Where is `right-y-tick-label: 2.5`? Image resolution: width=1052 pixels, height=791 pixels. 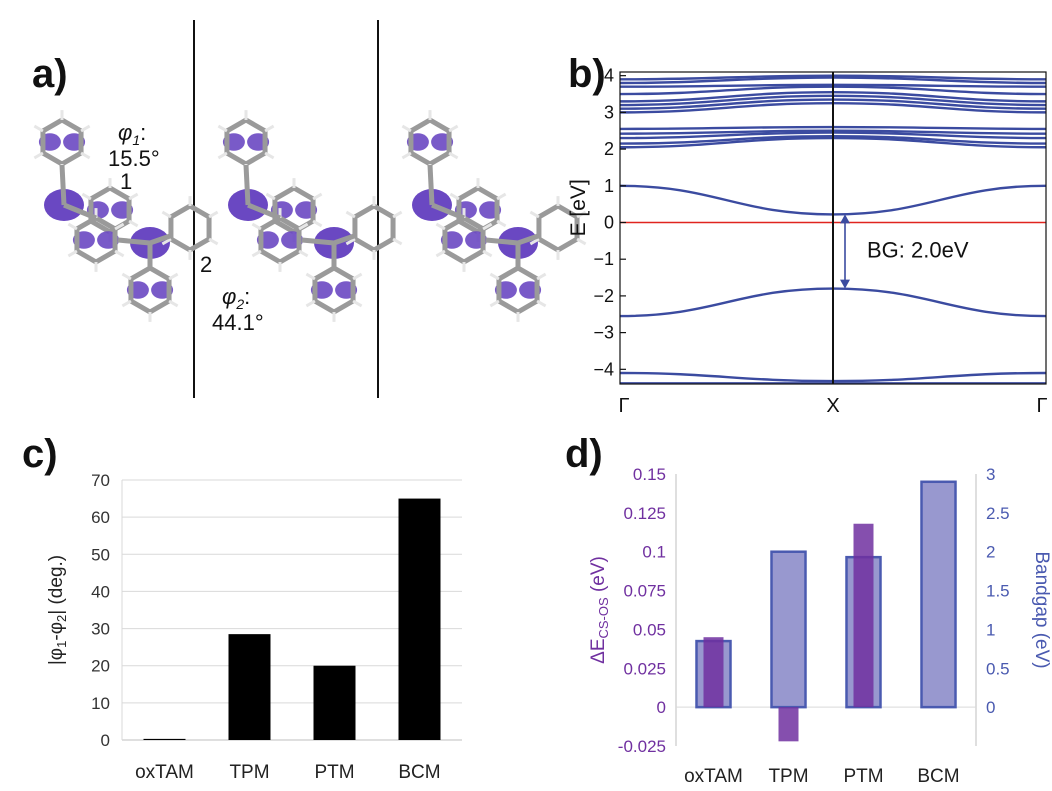 right-y-tick-label: 2.5 is located at coordinates (998, 513).